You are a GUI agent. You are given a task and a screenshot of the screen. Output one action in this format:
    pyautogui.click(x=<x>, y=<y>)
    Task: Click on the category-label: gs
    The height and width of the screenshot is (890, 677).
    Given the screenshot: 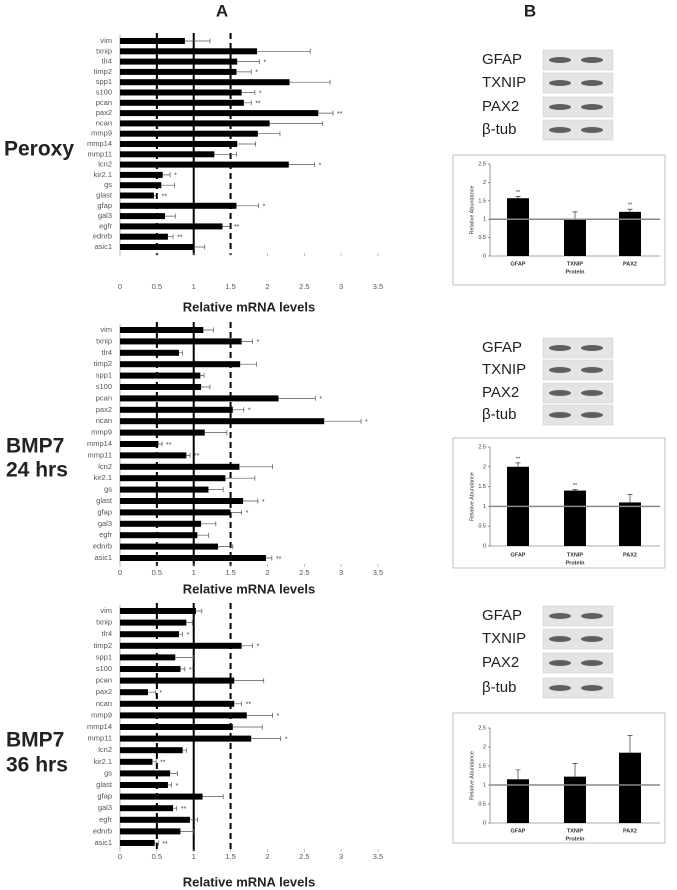 What is the action you would take?
    pyautogui.click(x=108, y=489)
    